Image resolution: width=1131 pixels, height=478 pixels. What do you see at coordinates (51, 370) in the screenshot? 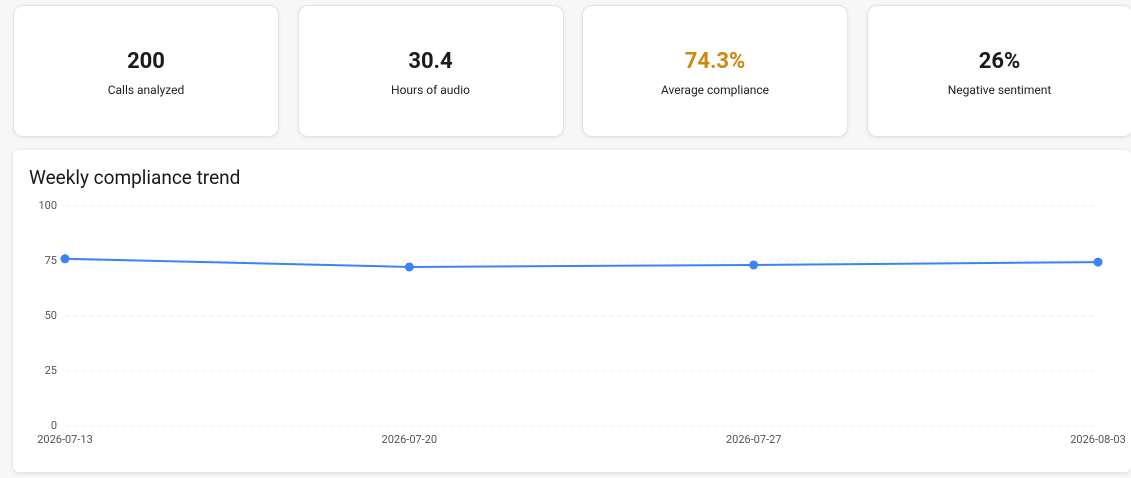
I see `y-tick-label: 25` at bounding box center [51, 370].